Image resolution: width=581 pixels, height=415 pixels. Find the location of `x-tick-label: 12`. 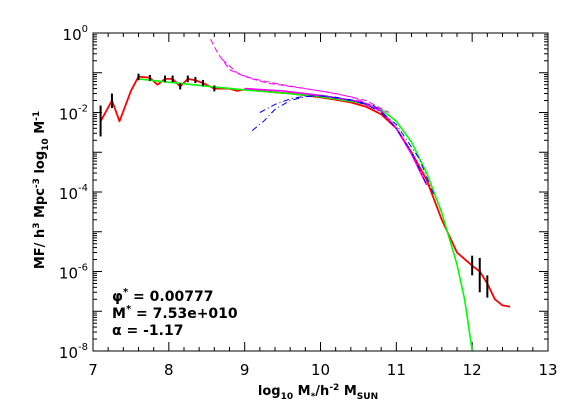

x-tick-label: 12 is located at coordinates (472, 370).